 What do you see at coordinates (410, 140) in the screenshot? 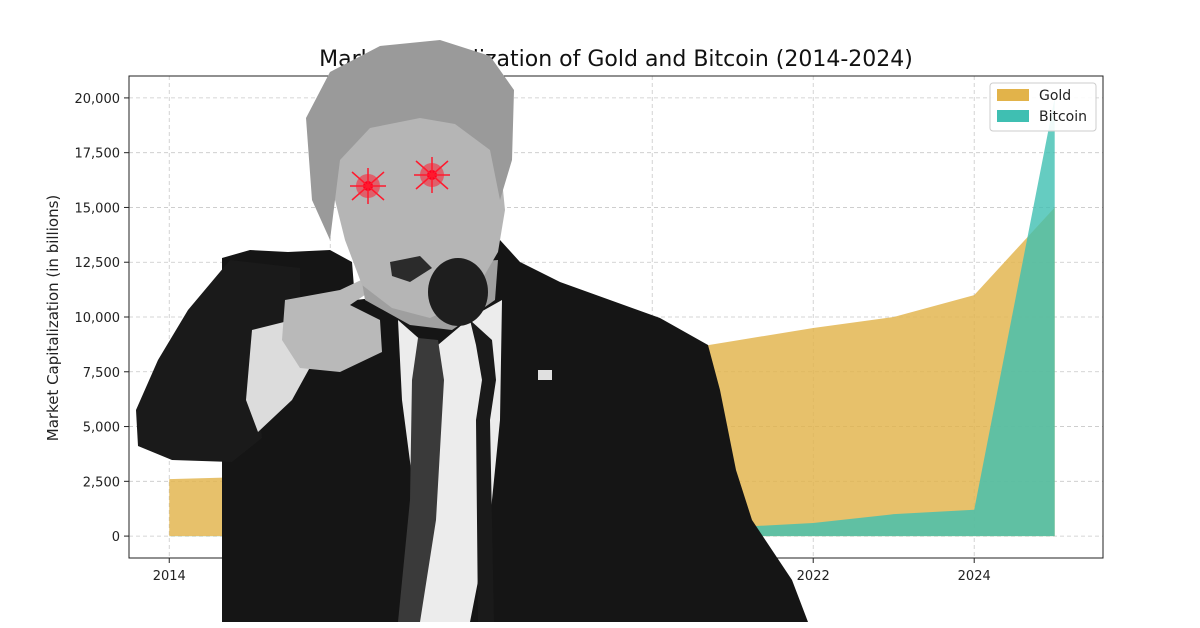
I see `hair` at bounding box center [410, 140].